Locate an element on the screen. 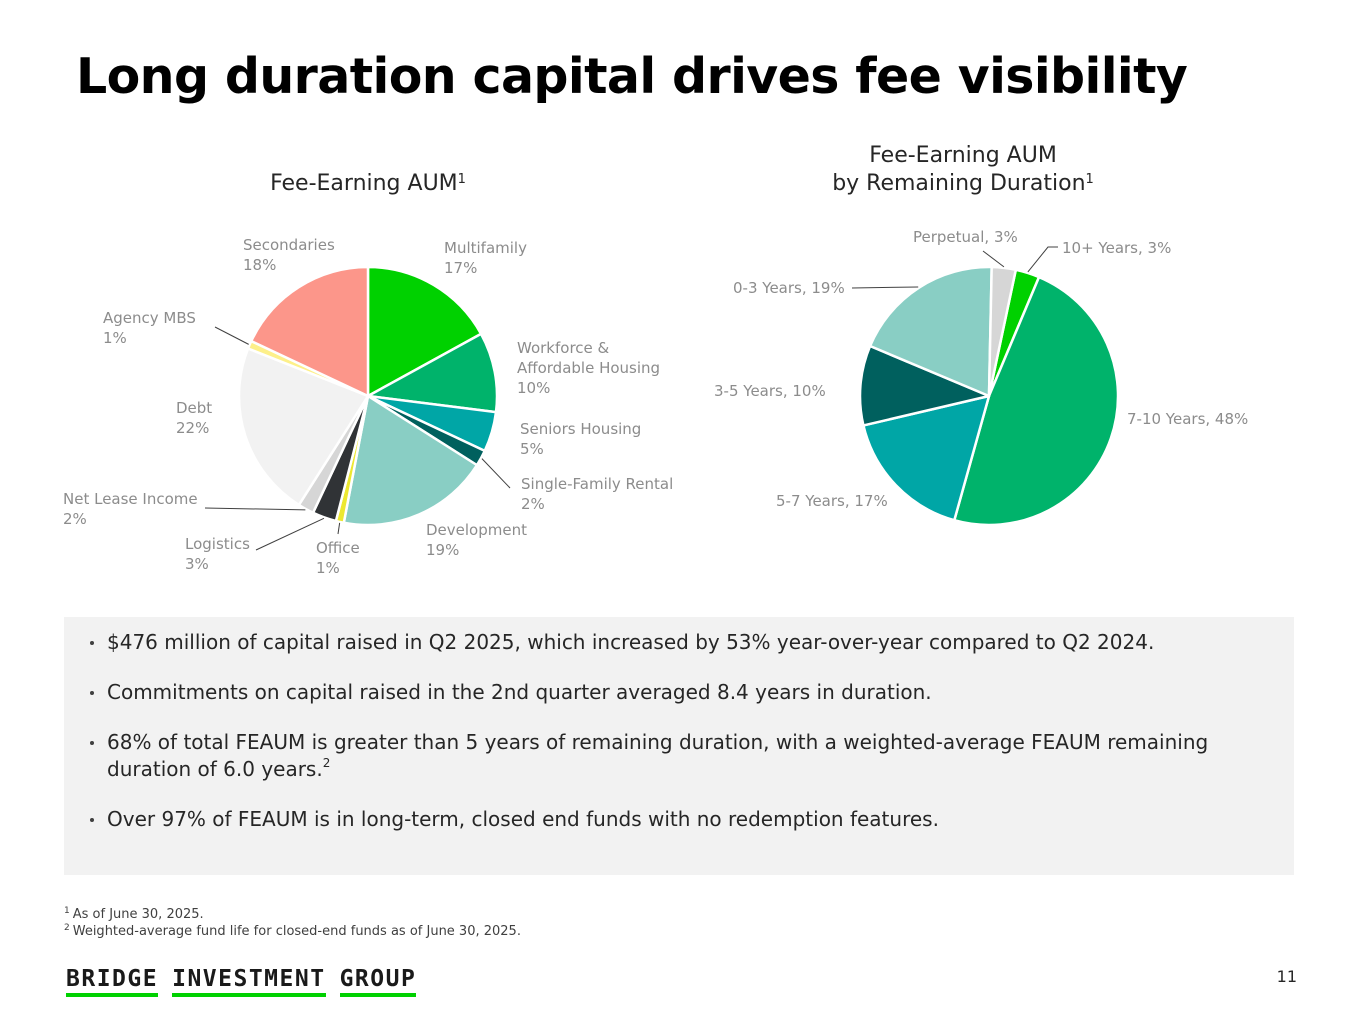 Image resolution: width=1365 pixels, height=1024 pixels. chart2-slice-3-5-years is located at coordinates (924, 385).